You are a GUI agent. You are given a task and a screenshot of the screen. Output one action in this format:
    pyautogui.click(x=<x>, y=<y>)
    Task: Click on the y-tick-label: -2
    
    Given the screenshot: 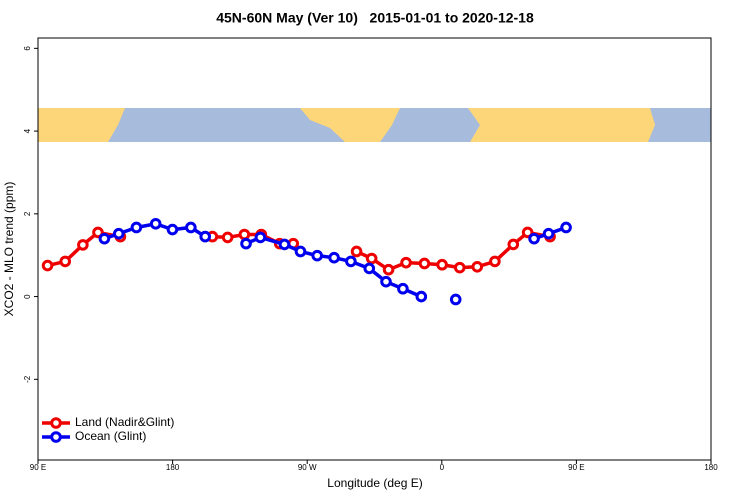 What is the action you would take?
    pyautogui.click(x=27, y=379)
    